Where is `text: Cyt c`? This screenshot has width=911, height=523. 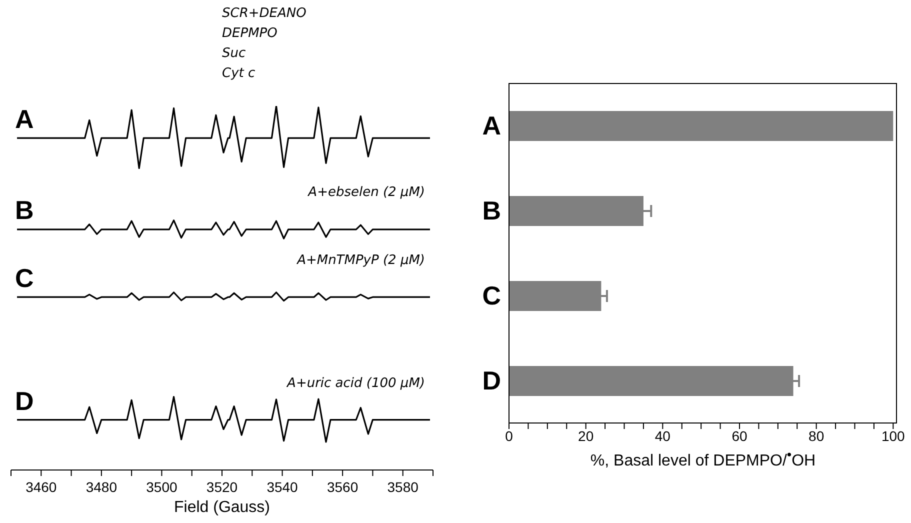 text: Cyt c is located at coordinates (239, 74).